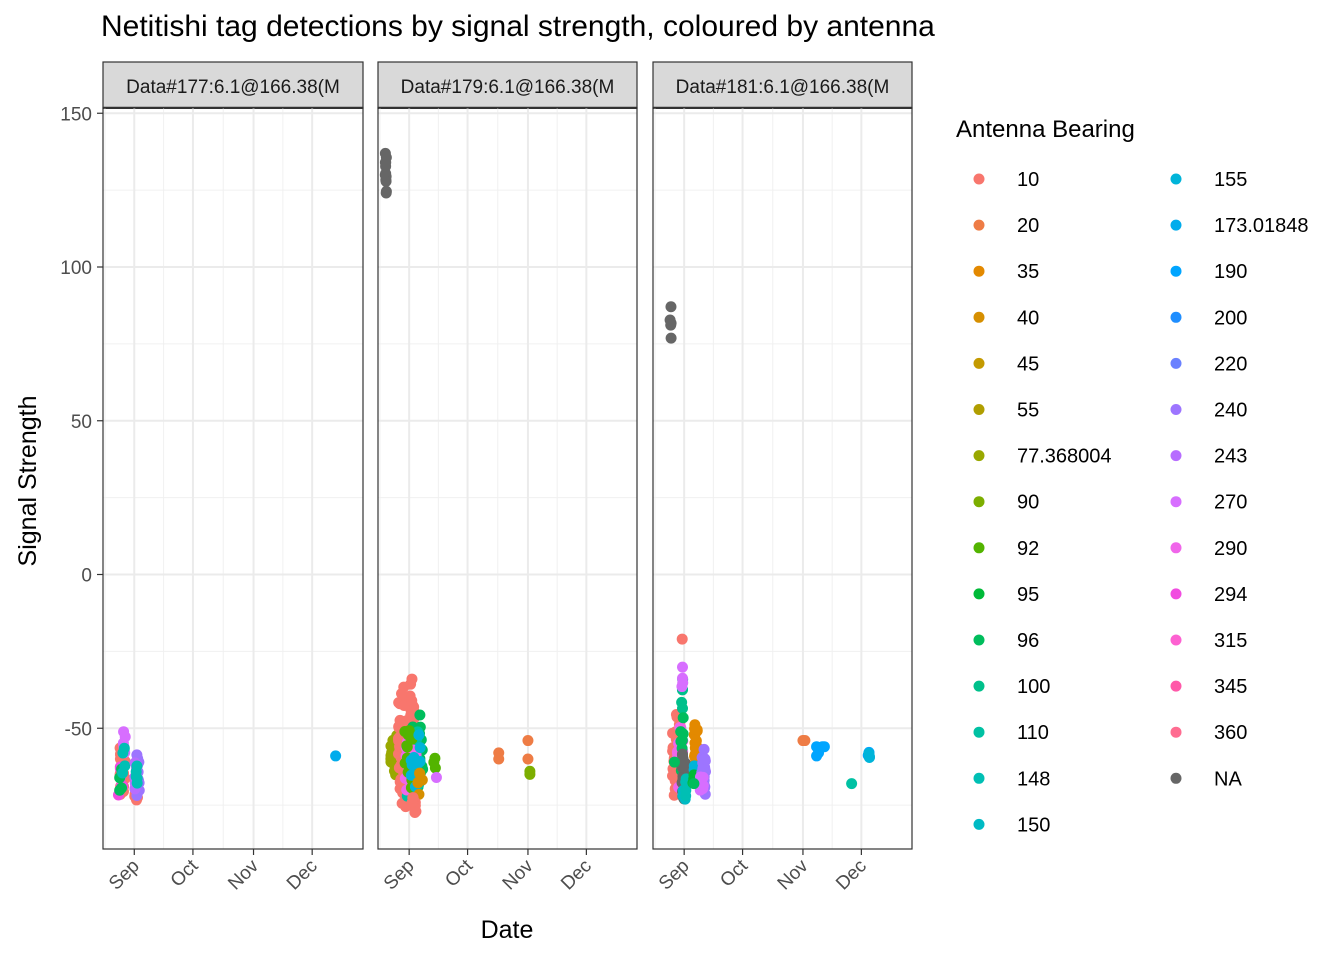  What do you see at coordinates (1208, 595) in the screenshot?
I see `legend-item: 294` at bounding box center [1208, 595].